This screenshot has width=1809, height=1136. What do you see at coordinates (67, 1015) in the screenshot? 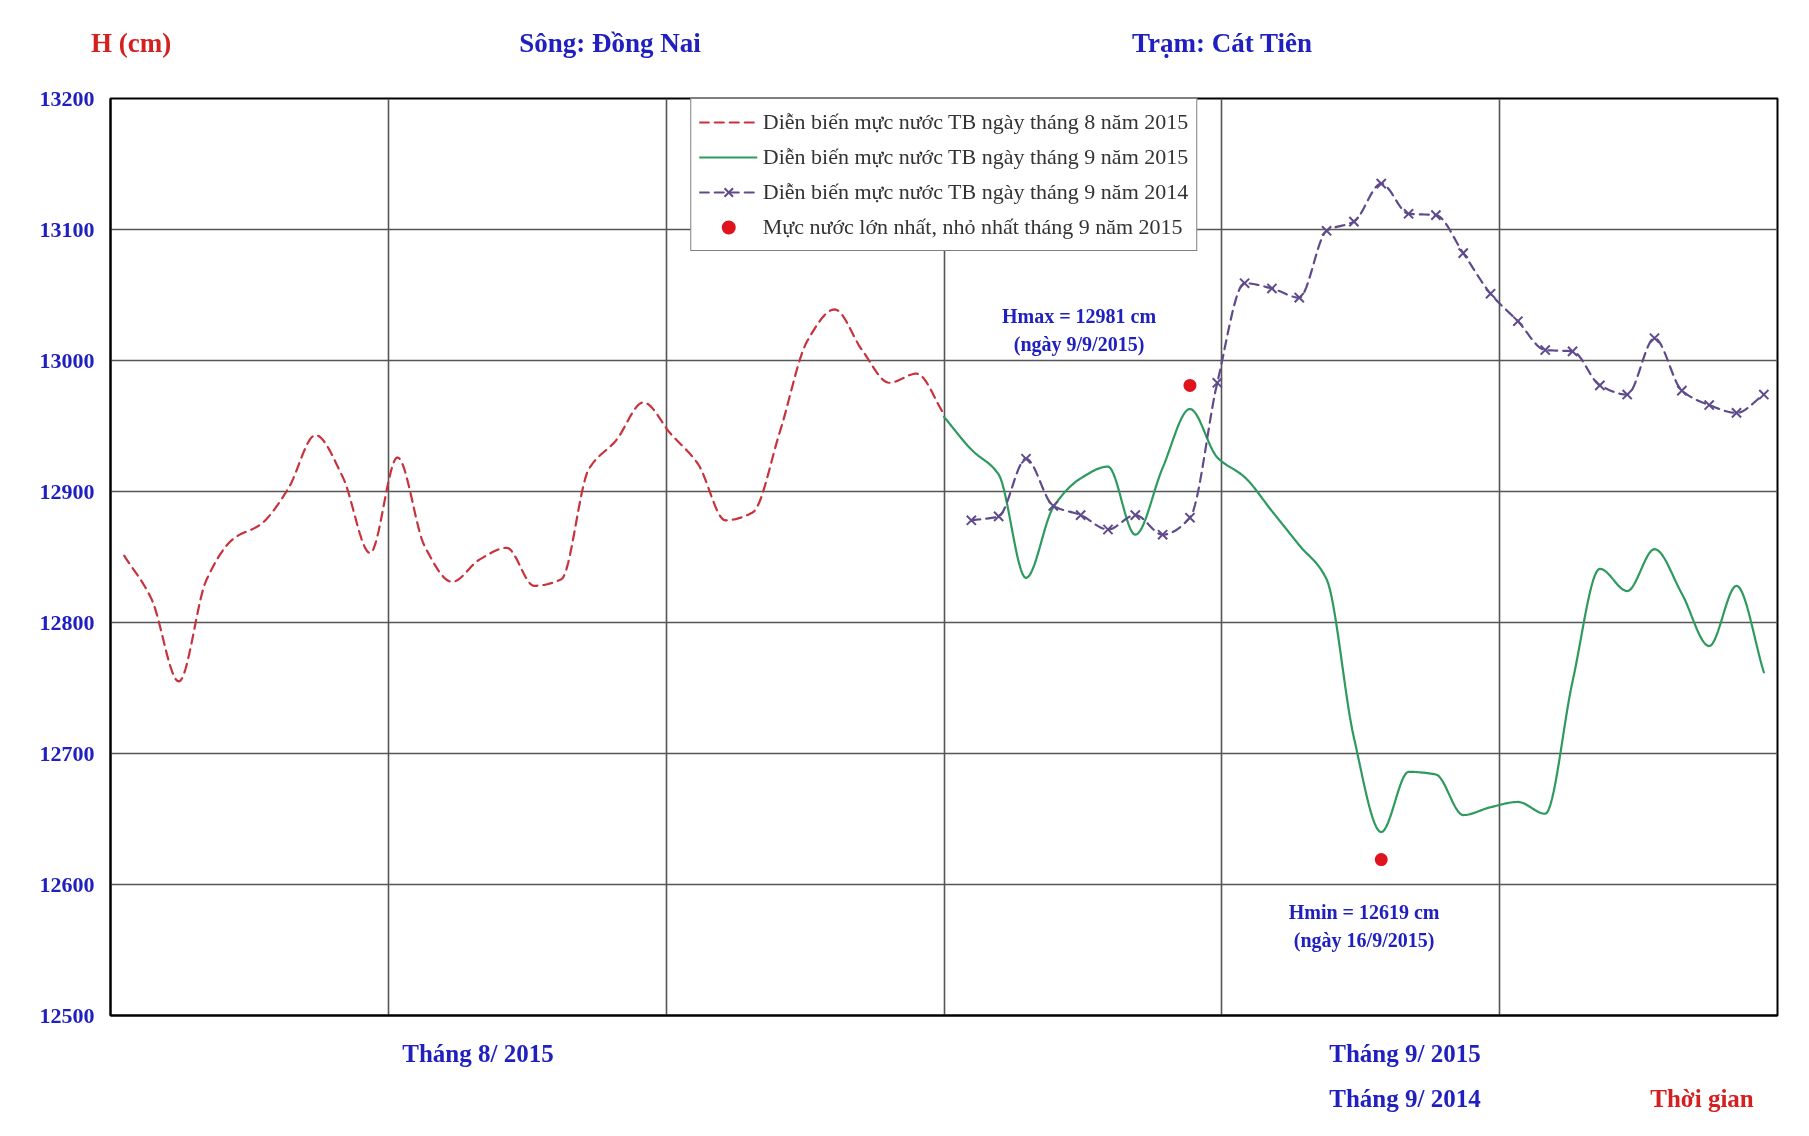
I see `y-tick-label: 12500` at bounding box center [67, 1015].